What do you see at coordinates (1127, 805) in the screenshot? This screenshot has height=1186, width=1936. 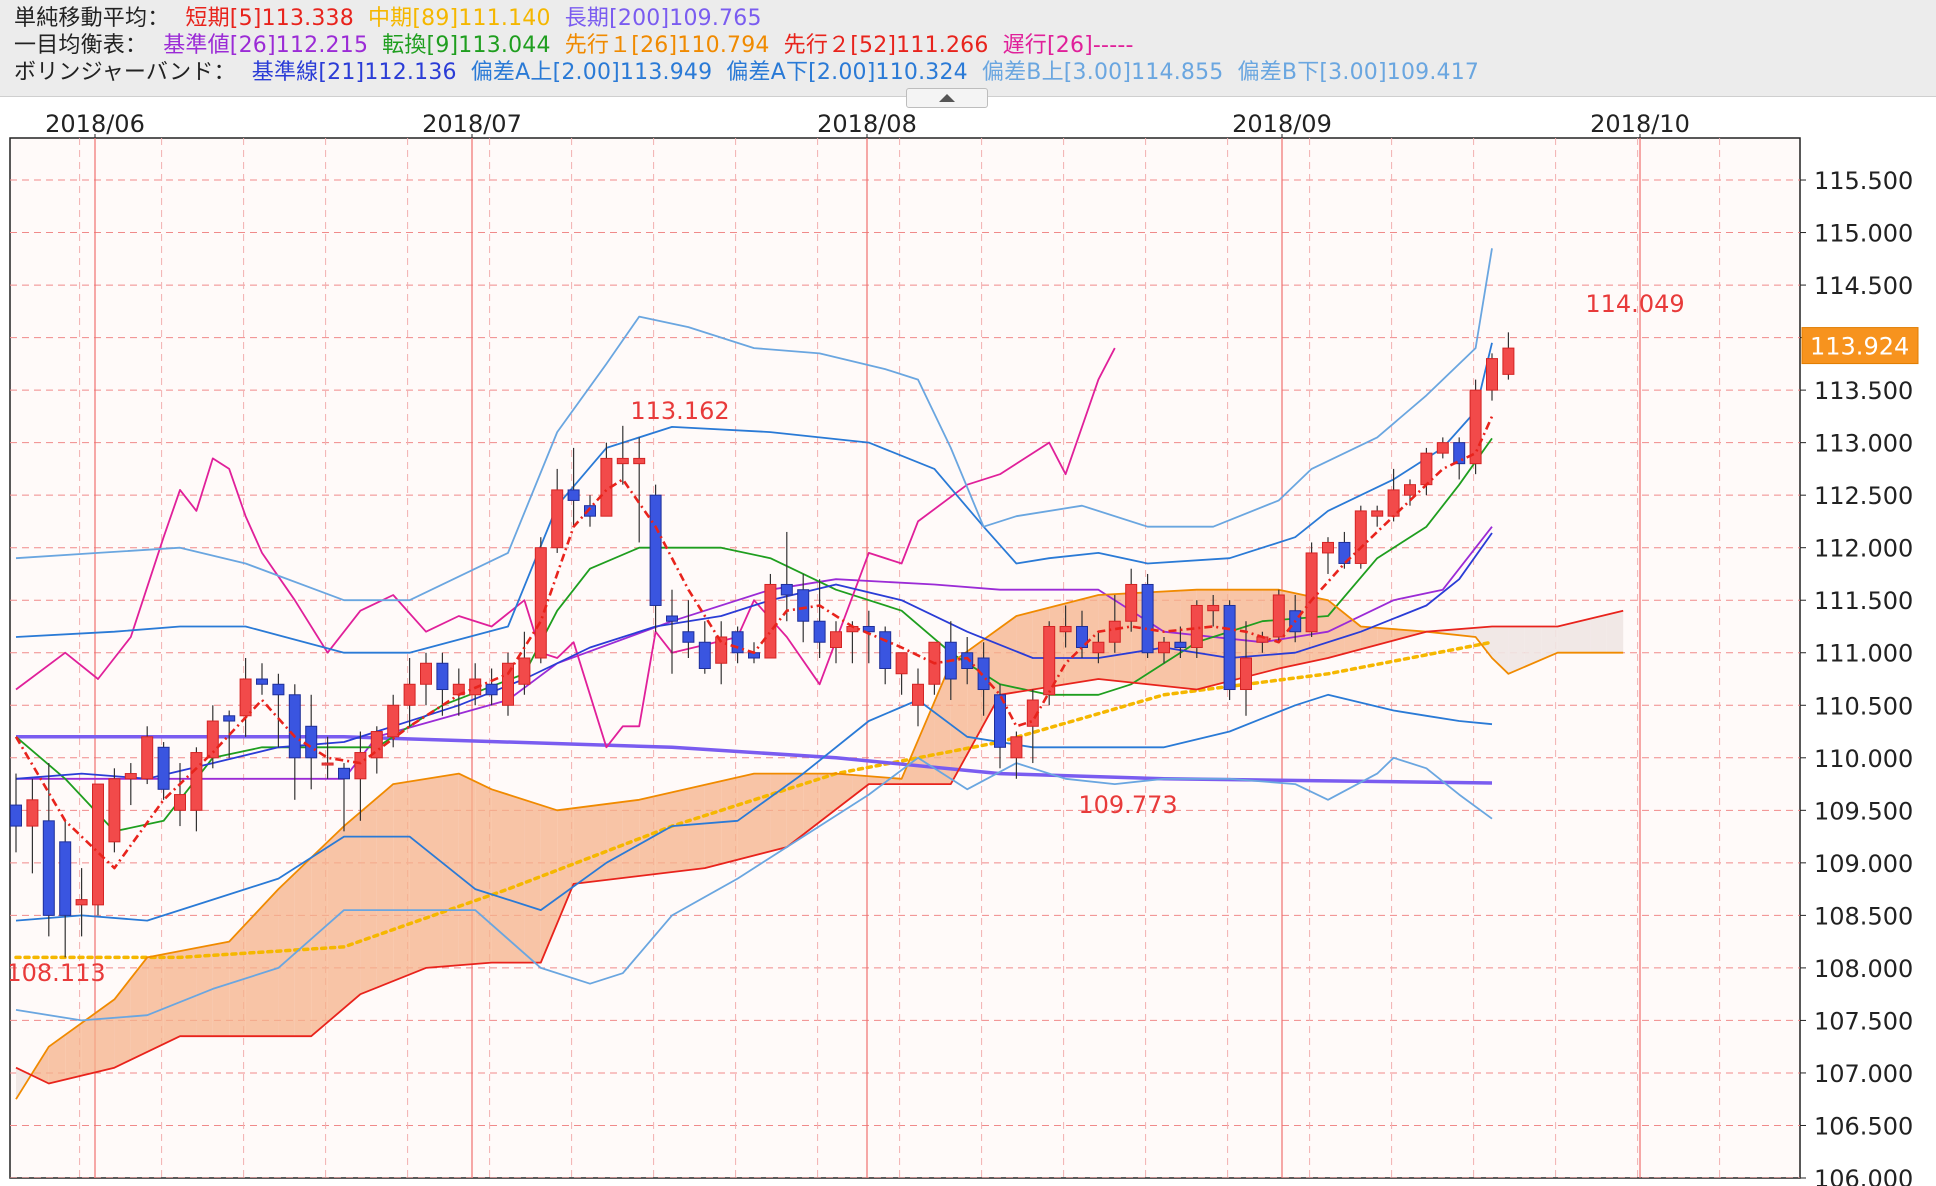 I see `price-annotation: 109.773` at bounding box center [1127, 805].